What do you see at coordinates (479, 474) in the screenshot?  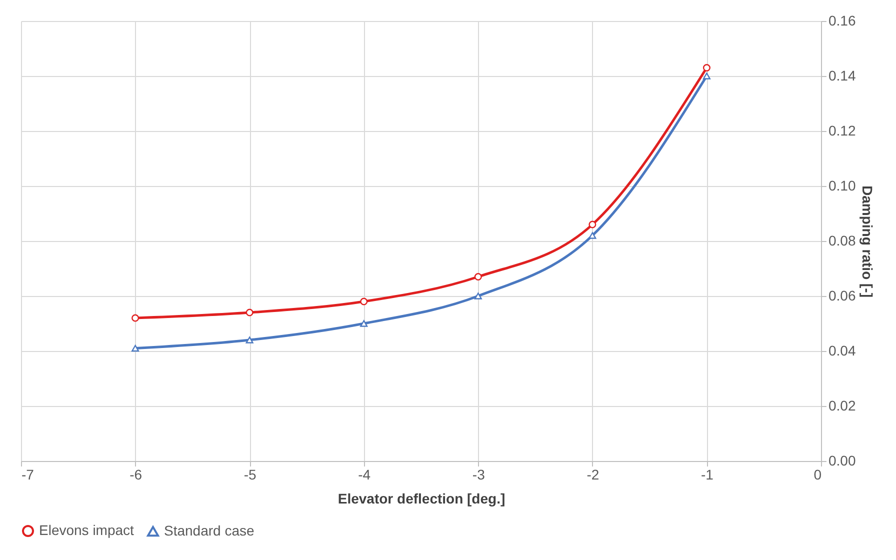 I see `x-tick-label: -3` at bounding box center [479, 474].